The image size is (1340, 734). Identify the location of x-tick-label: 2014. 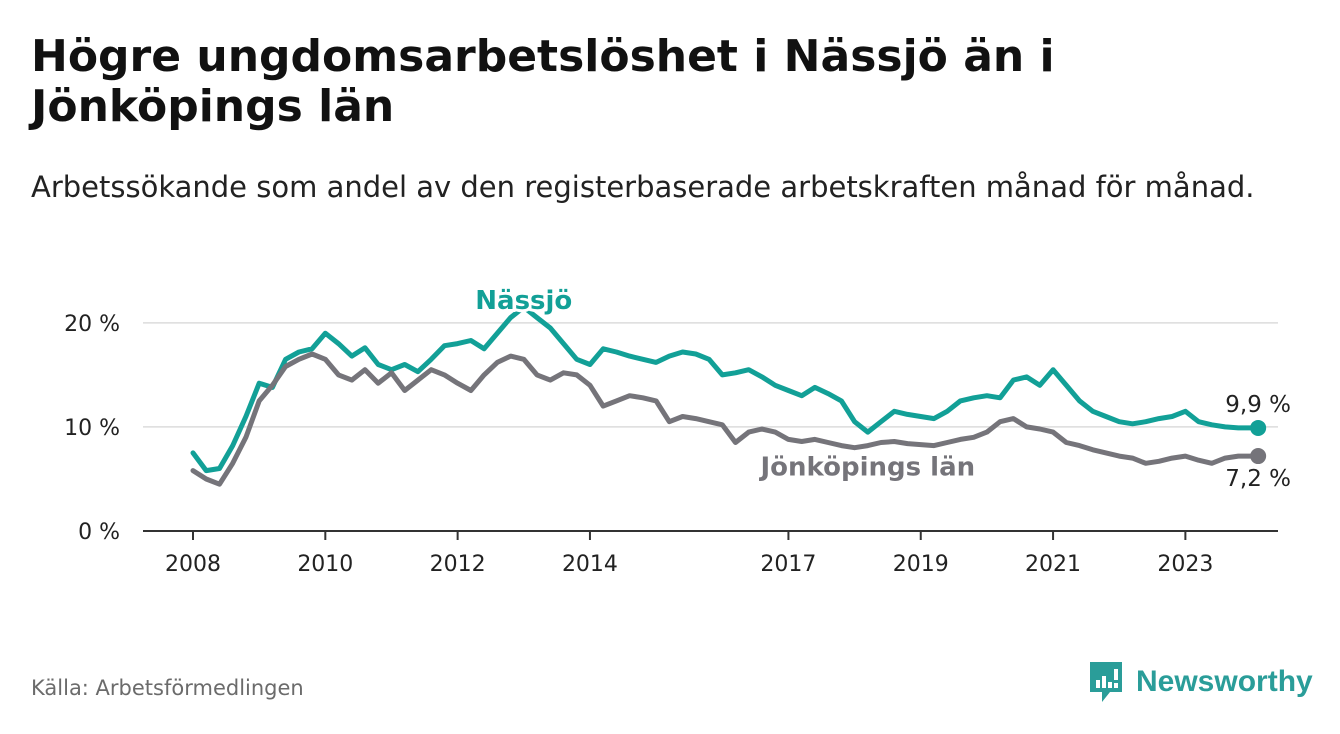
(590, 564).